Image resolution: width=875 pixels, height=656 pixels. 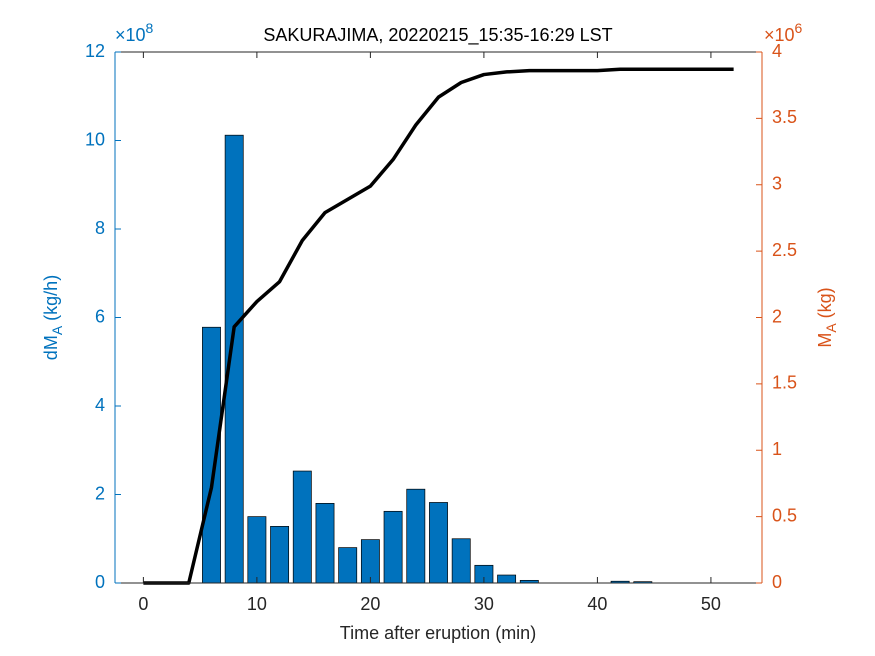 What do you see at coordinates (711, 604) in the screenshot?
I see `x-tick-label: 50` at bounding box center [711, 604].